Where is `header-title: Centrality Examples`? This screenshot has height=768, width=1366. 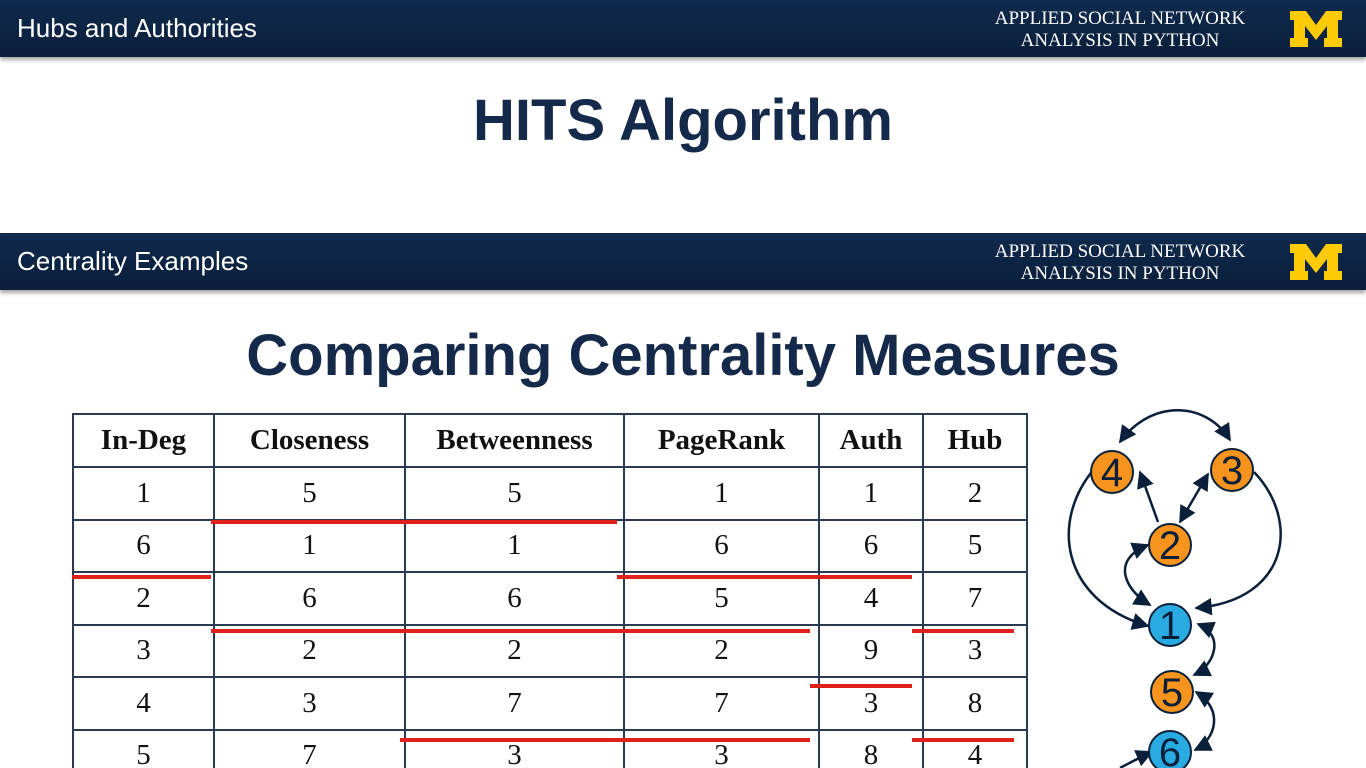 header-title: Centrality Examples is located at coordinates (133, 261).